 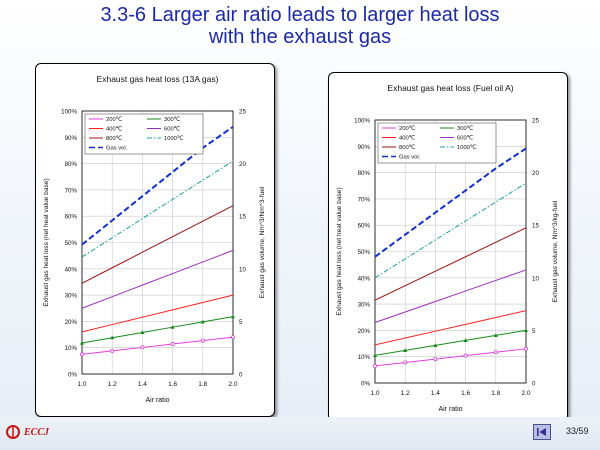 I want to click on x-axis-label: Air ratio, so click(x=157, y=400).